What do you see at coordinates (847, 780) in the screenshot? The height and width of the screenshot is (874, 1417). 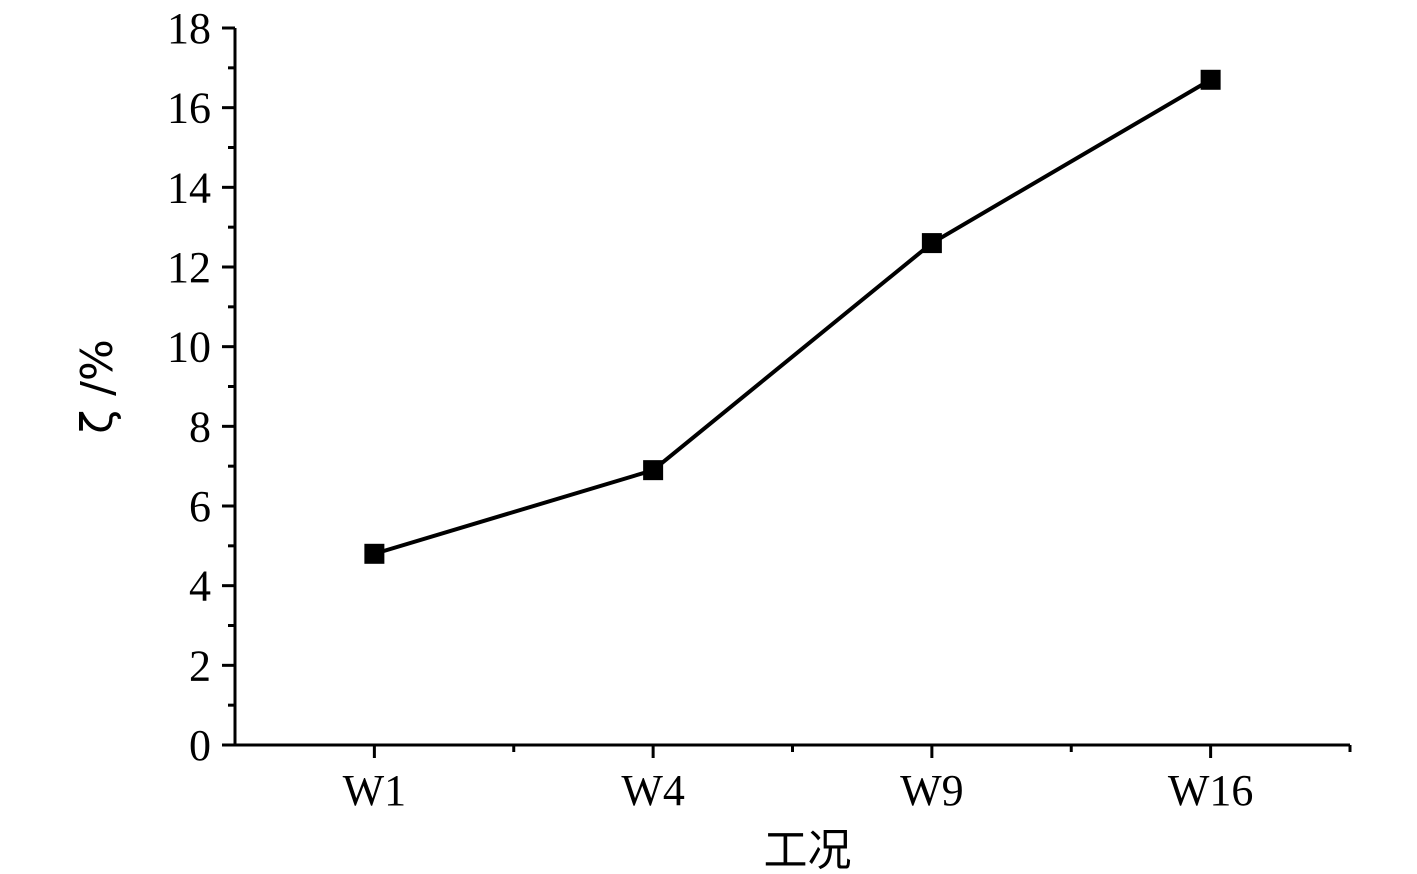 I see `x-axis-ticks: W1 W4 W9 W16` at bounding box center [847, 780].